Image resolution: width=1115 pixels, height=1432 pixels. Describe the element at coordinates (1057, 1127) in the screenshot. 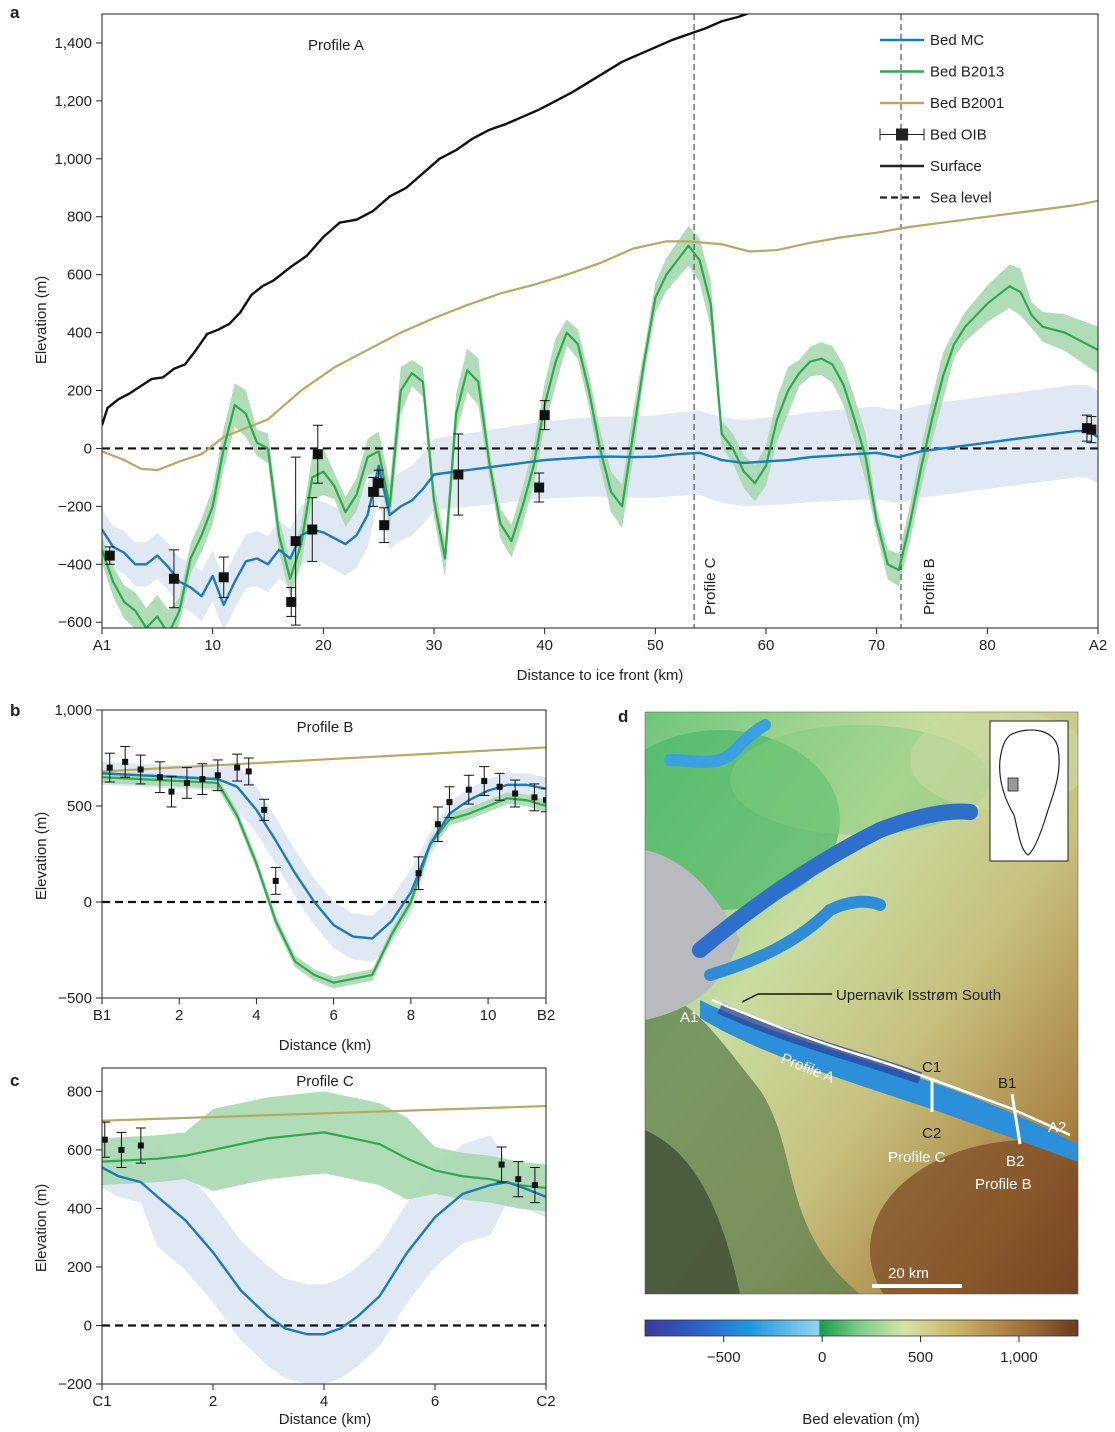

I see `label-a2: A2` at that location.